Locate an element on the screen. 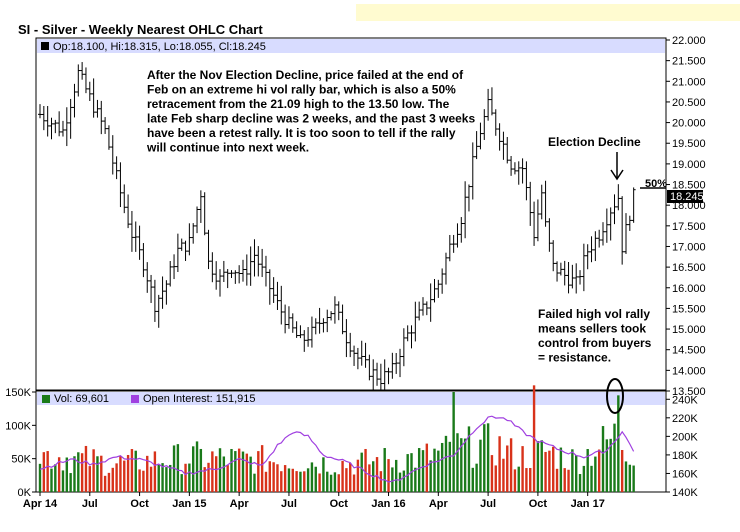 The image size is (740, 532). oi-tick-label: 220K is located at coordinates (685, 419).